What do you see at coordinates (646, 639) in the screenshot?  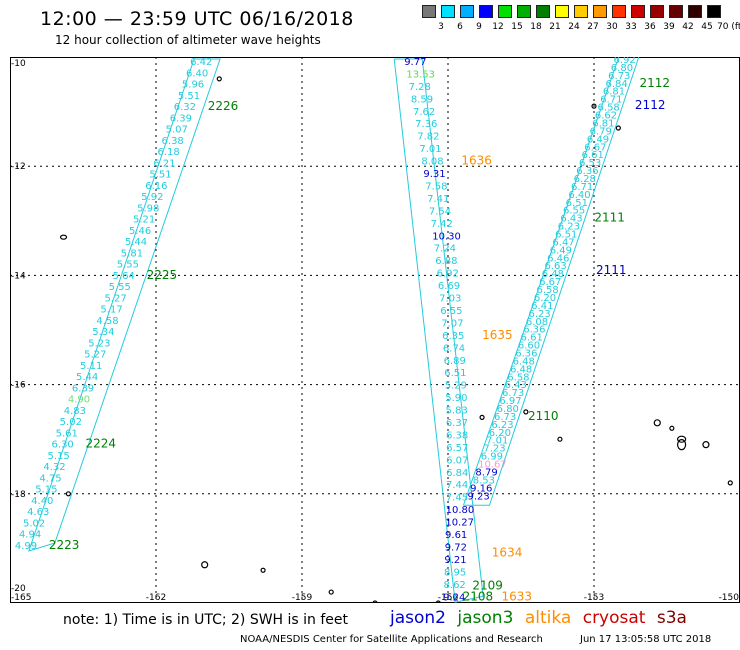 I see `footer-timestamp: Jun 17 13:05:58 UTC 2018` at bounding box center [646, 639].